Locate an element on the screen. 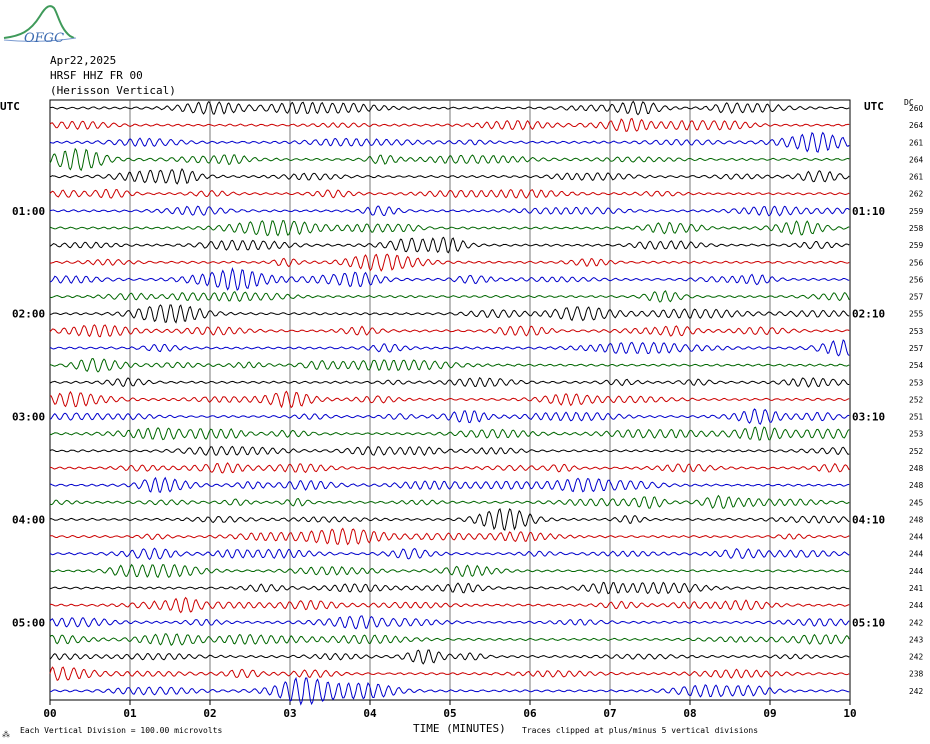 The width and height of the screenshot is (930, 744). left-time-label: 03:00 is located at coordinates (28, 417).